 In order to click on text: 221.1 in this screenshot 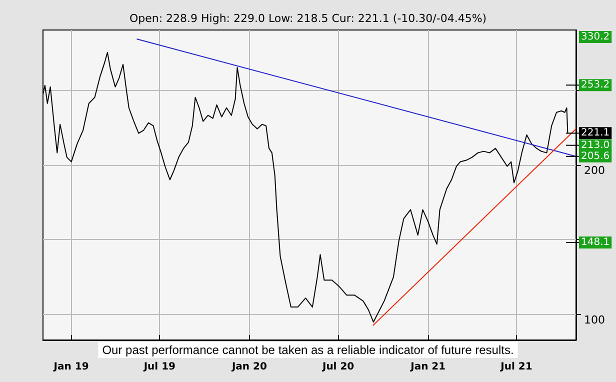, I will do `click(595, 133)`.